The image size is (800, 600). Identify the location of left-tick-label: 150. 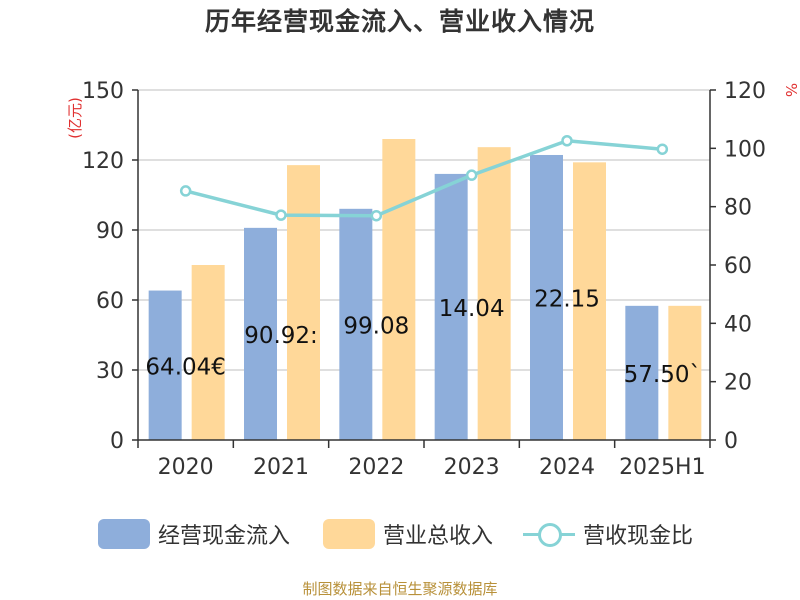
(103, 91).